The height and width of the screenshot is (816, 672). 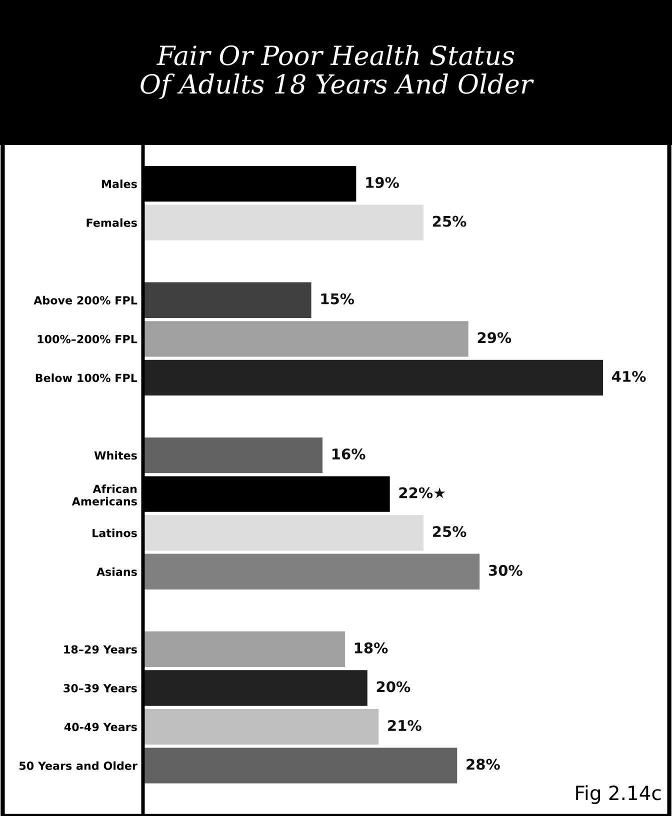 What do you see at coordinates (87, 377) in the screenshot?
I see `y-tick-label: Below 100% FPL` at bounding box center [87, 377].